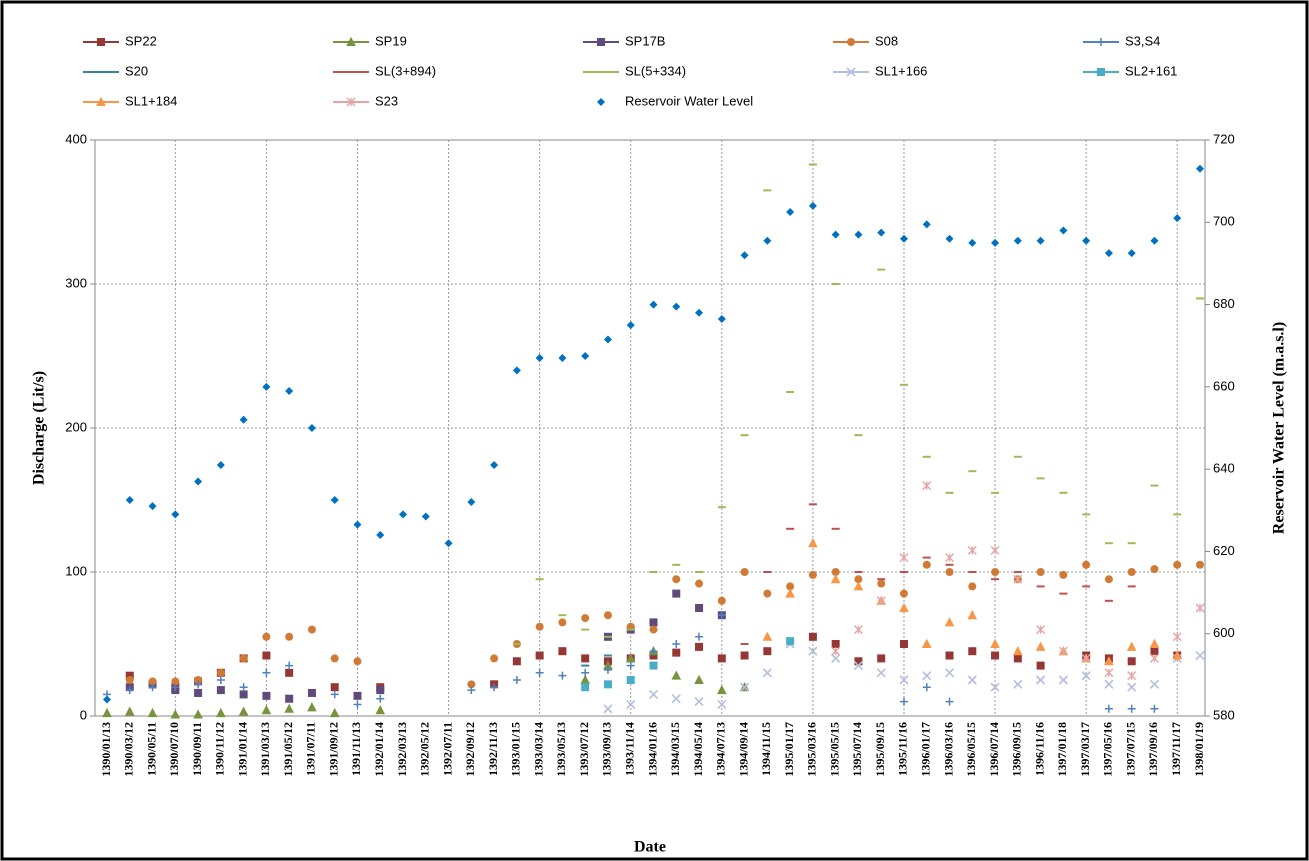  What do you see at coordinates (698, 749) in the screenshot?
I see `x-tick-label: 1394/05/14` at bounding box center [698, 749].